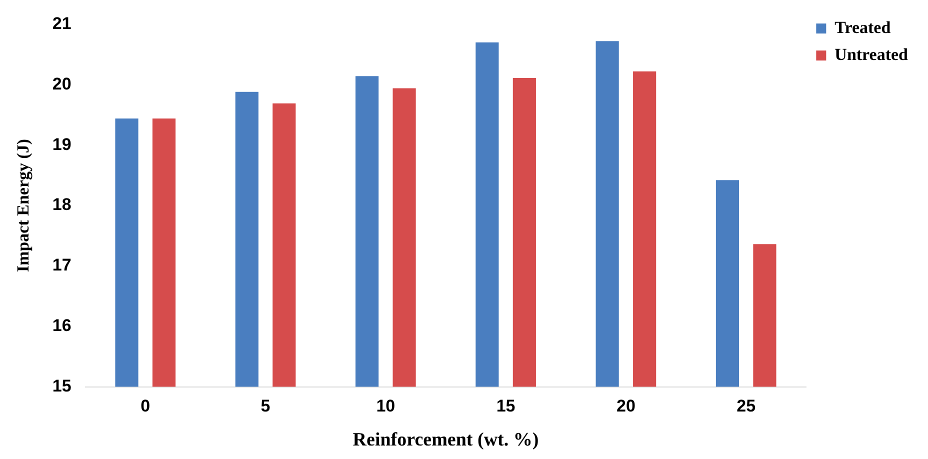 This screenshot has width=928, height=459. I want to click on x-tick-label: 15, so click(506, 406).